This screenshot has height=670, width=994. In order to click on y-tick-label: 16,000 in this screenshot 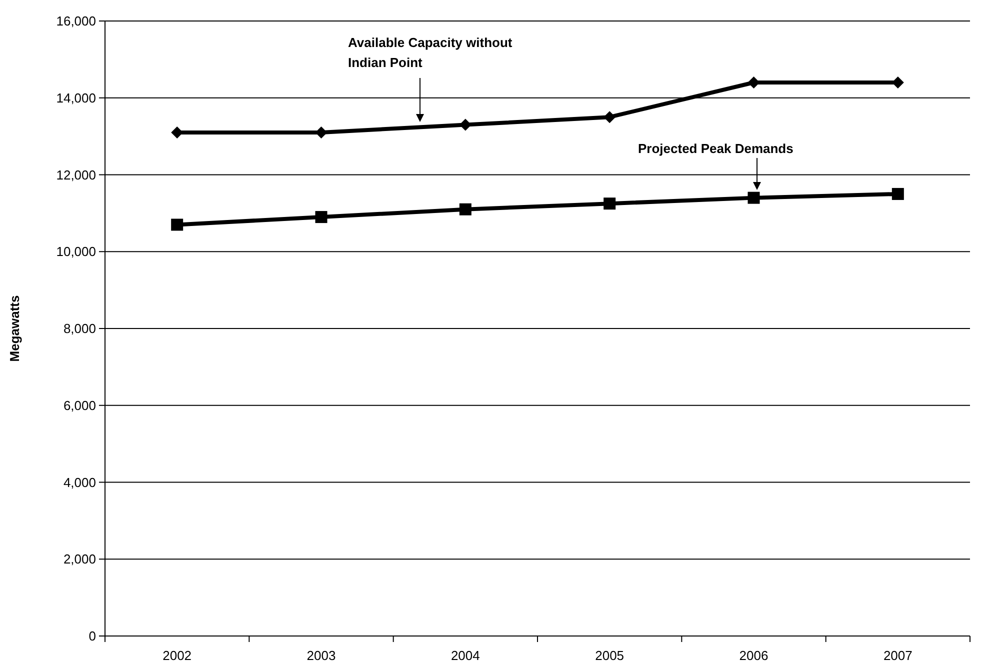, I will do `click(76, 21)`.